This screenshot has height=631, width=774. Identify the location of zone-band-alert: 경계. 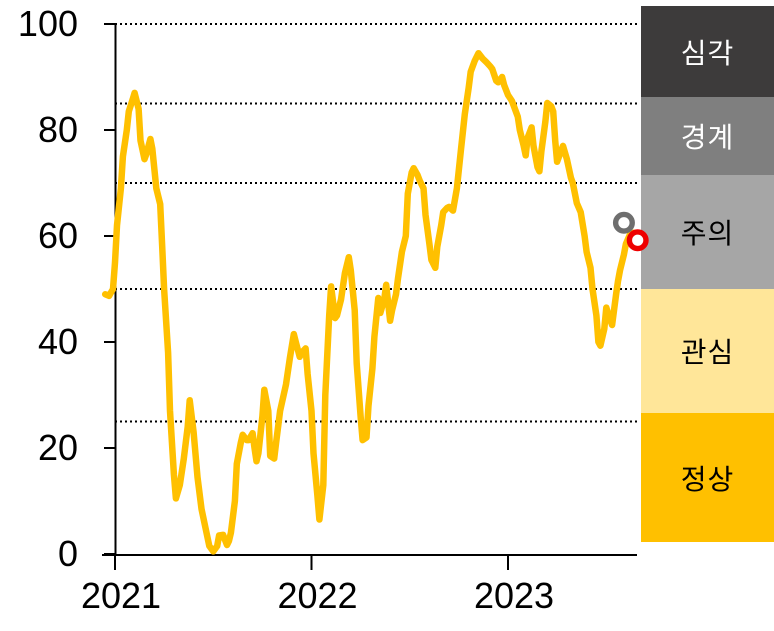
(707, 136).